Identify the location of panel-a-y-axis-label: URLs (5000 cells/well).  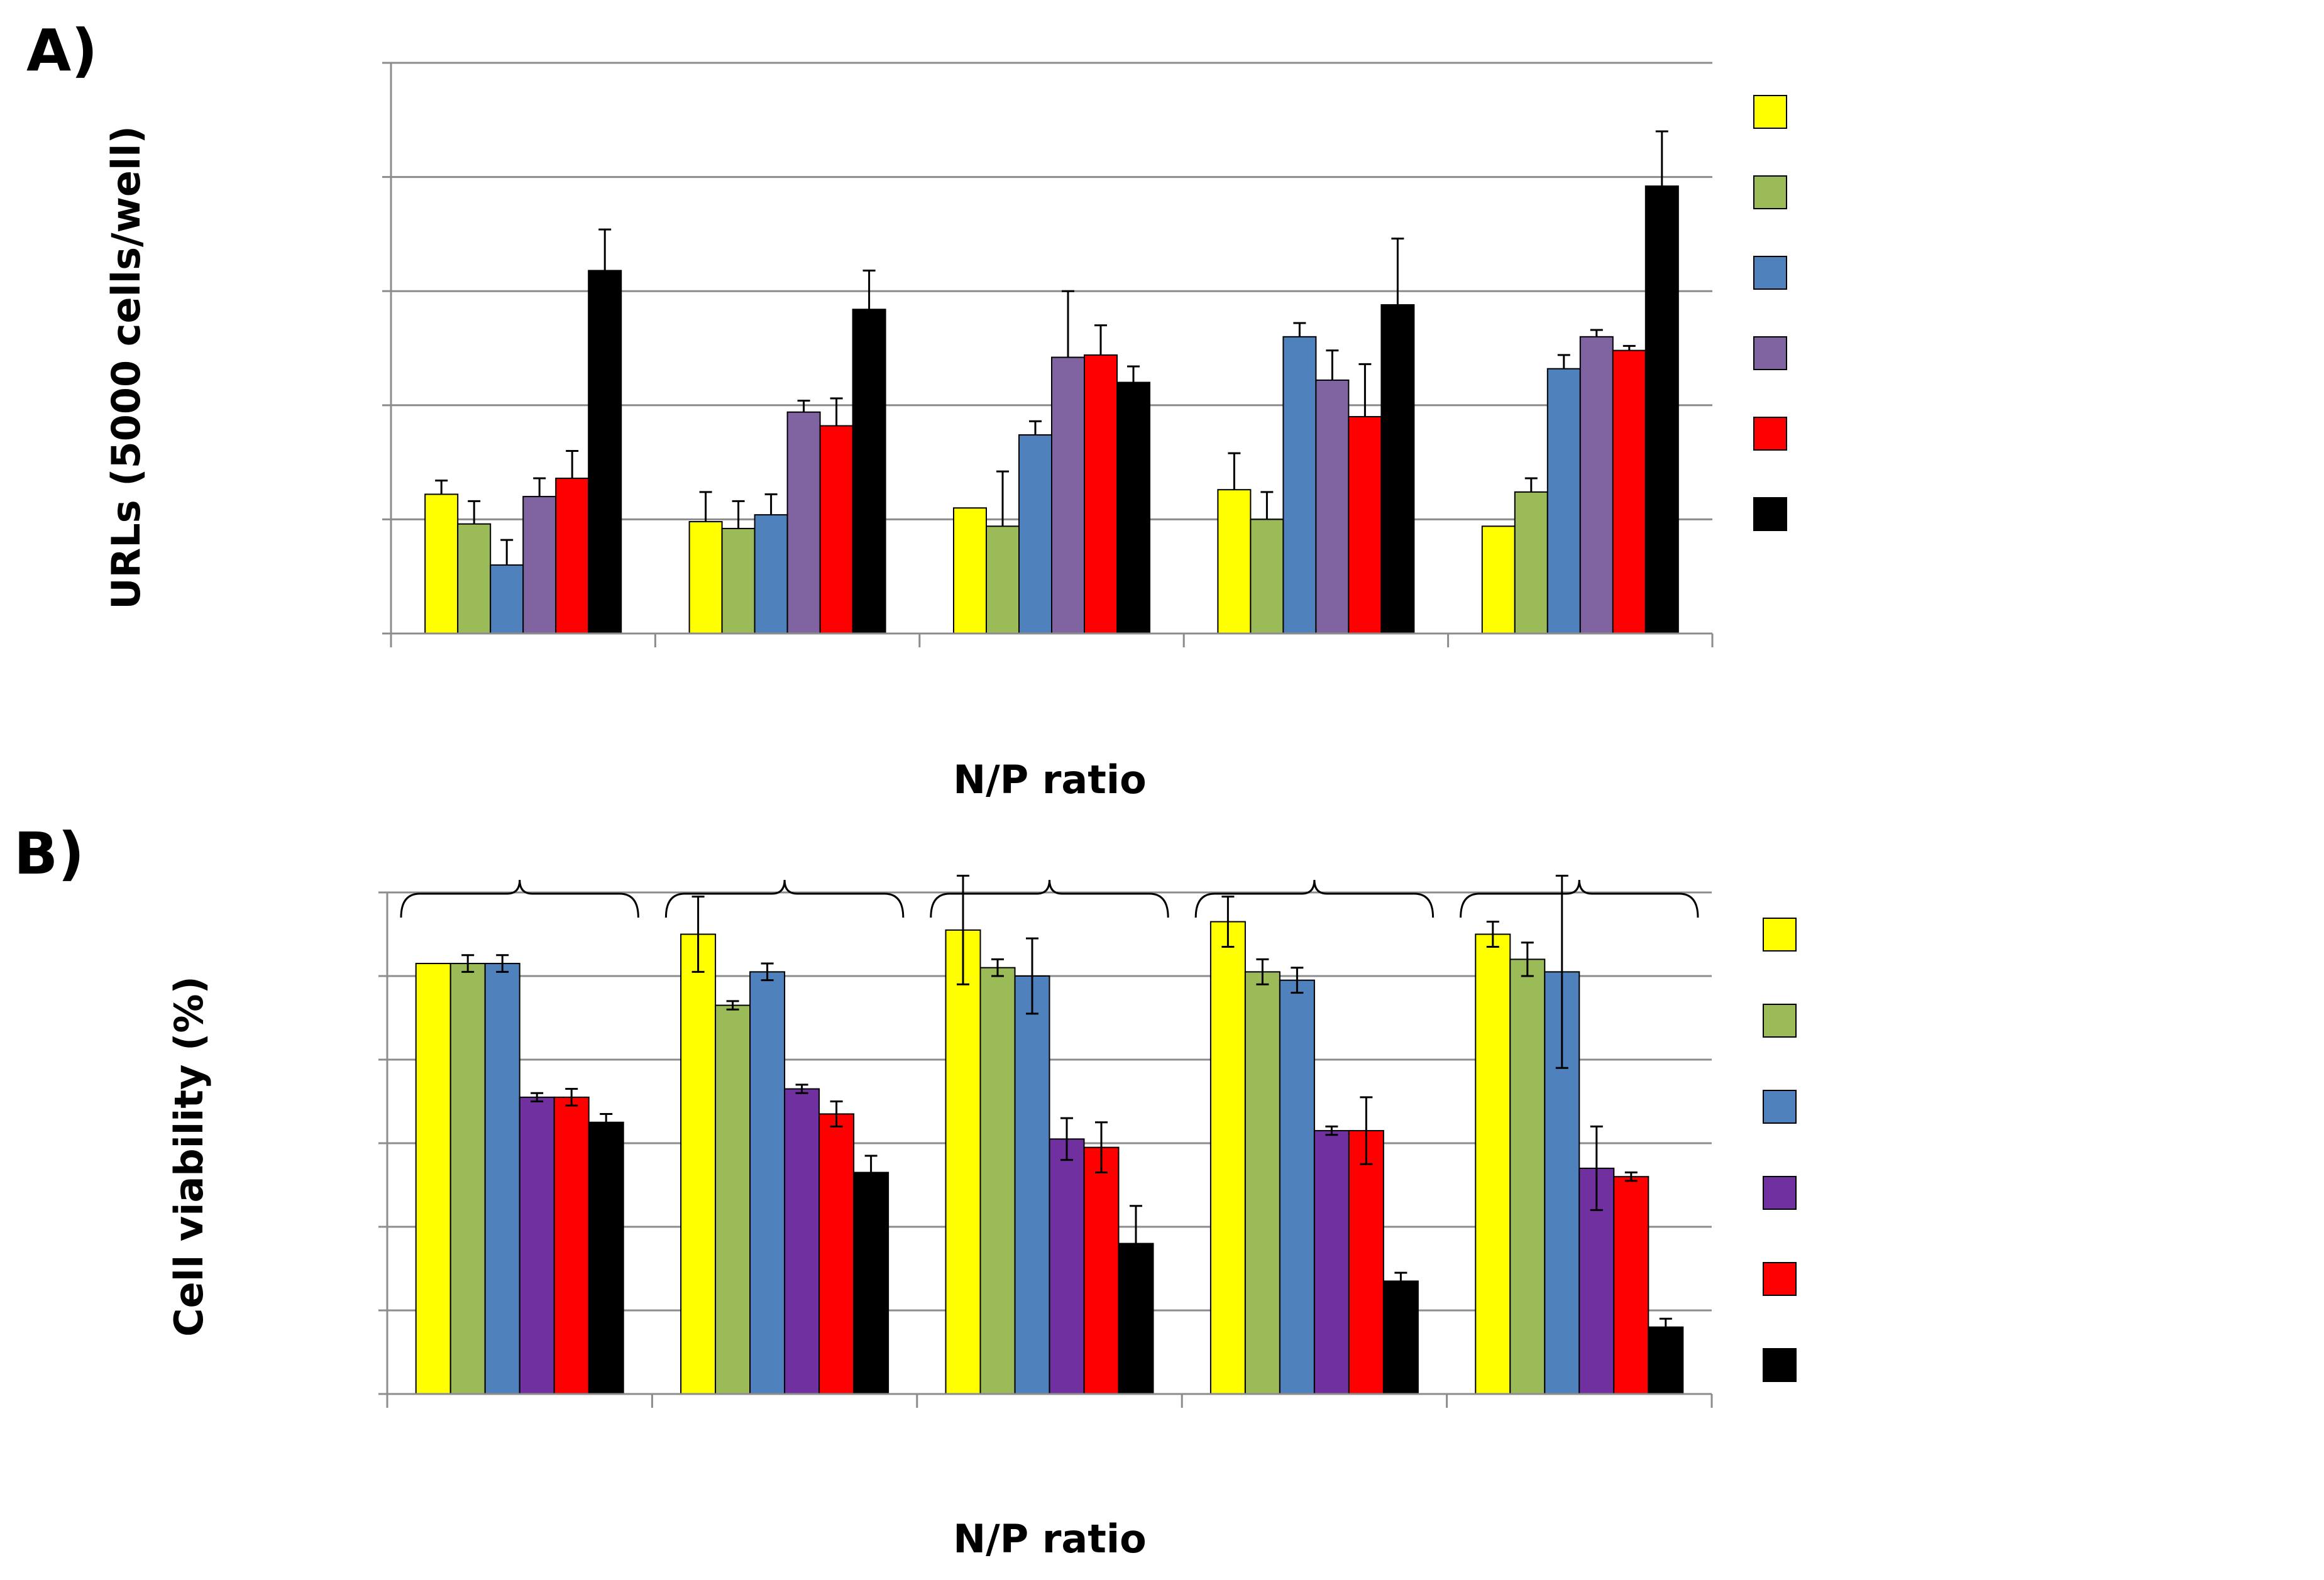
(126, 368).